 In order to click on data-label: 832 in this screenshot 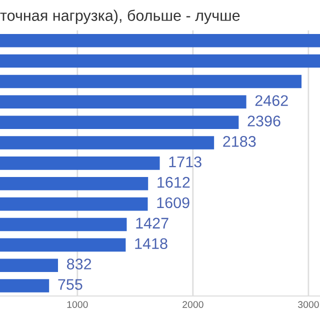, I will do `click(79, 264)`.